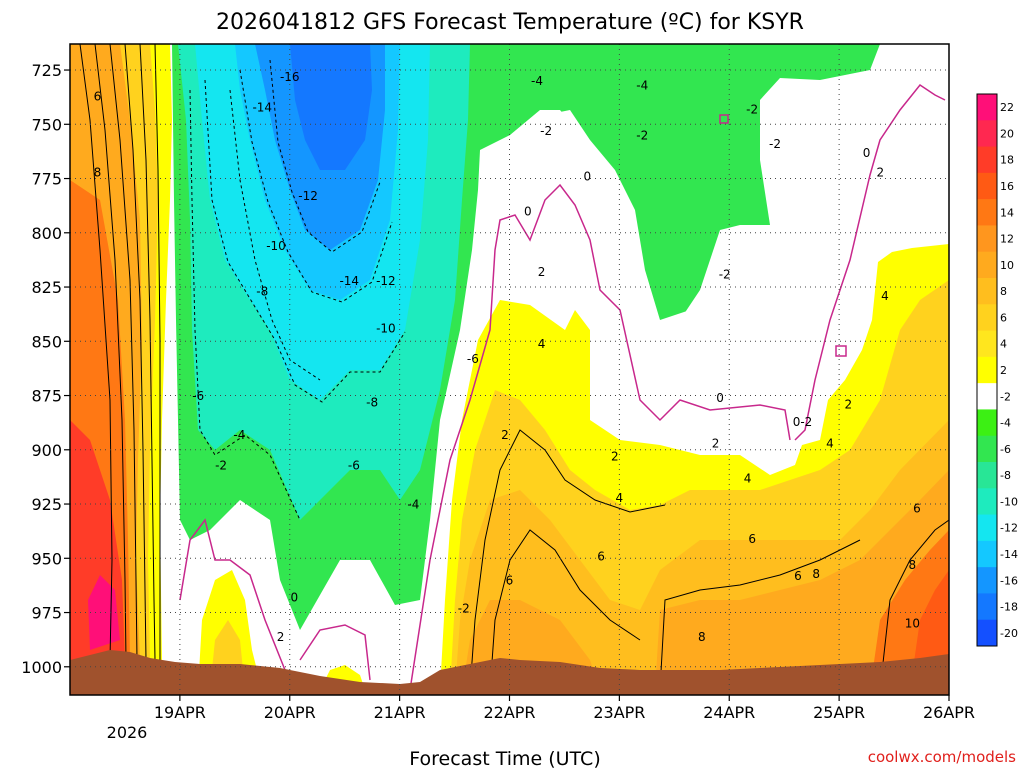 The height and width of the screenshot is (768, 1024). Describe the element at coordinates (564, 708) in the screenshot. I see `x-axis: 19APR 20APR 21APR 22APR 23APR 24APR 25APR 26APR` at that location.